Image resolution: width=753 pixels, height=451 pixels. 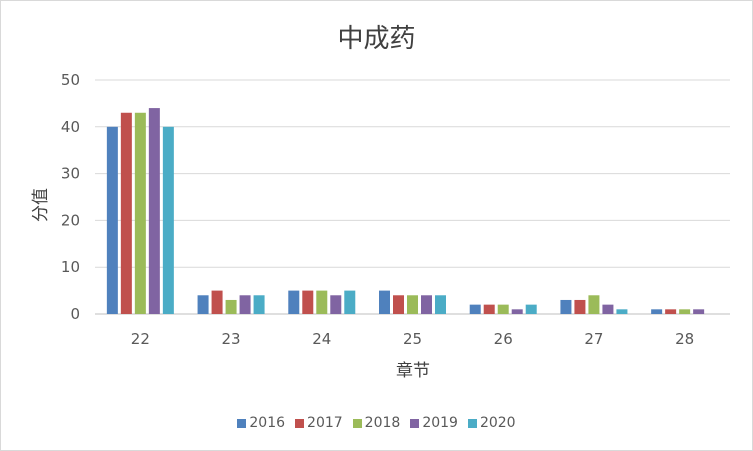 I want to click on y-tick-label: 40, so click(x=70, y=127).